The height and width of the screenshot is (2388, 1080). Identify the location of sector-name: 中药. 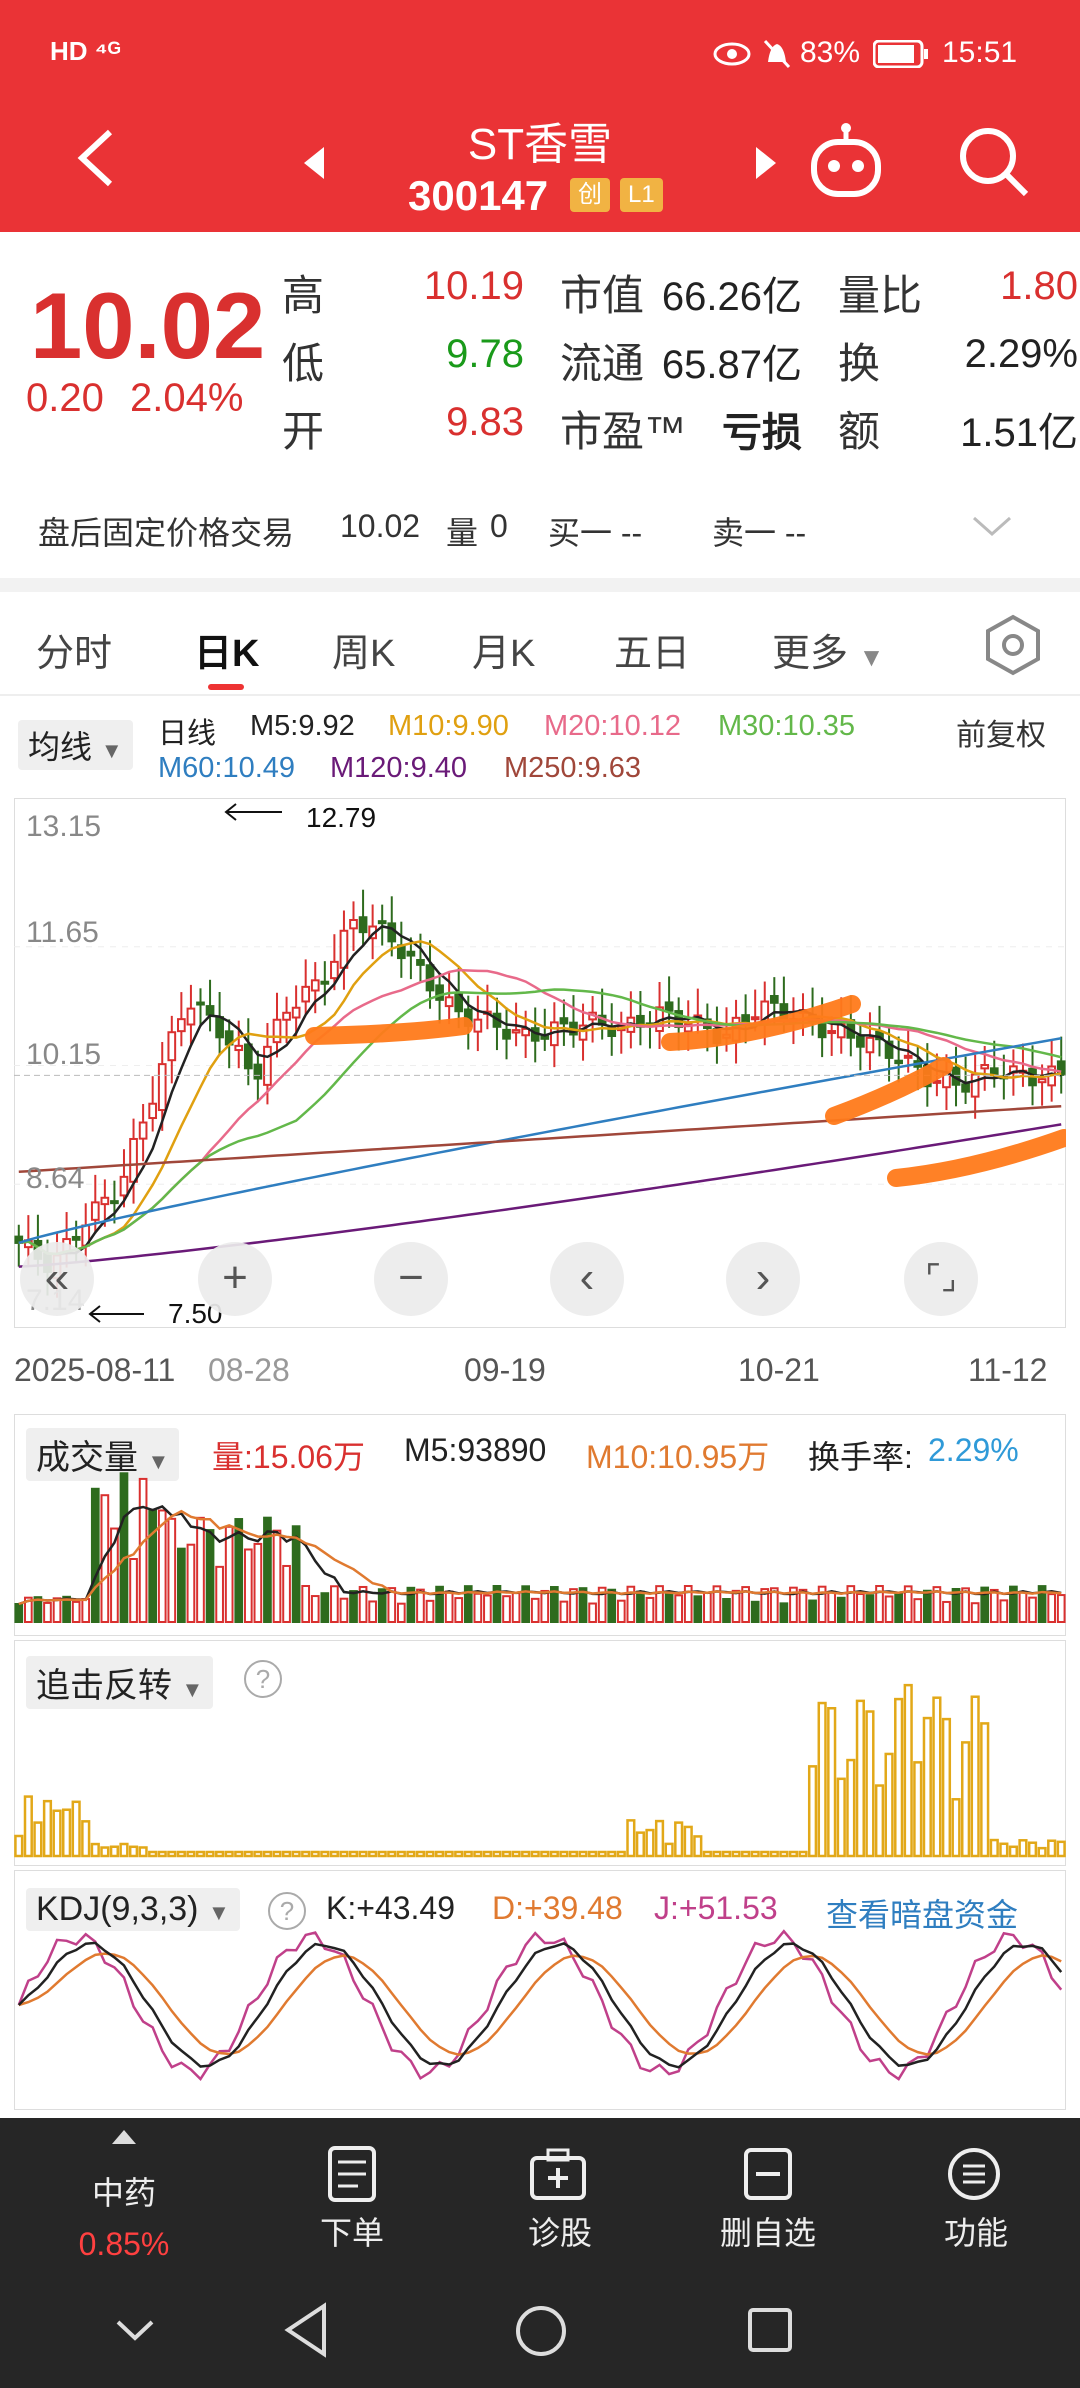
(123, 2193).